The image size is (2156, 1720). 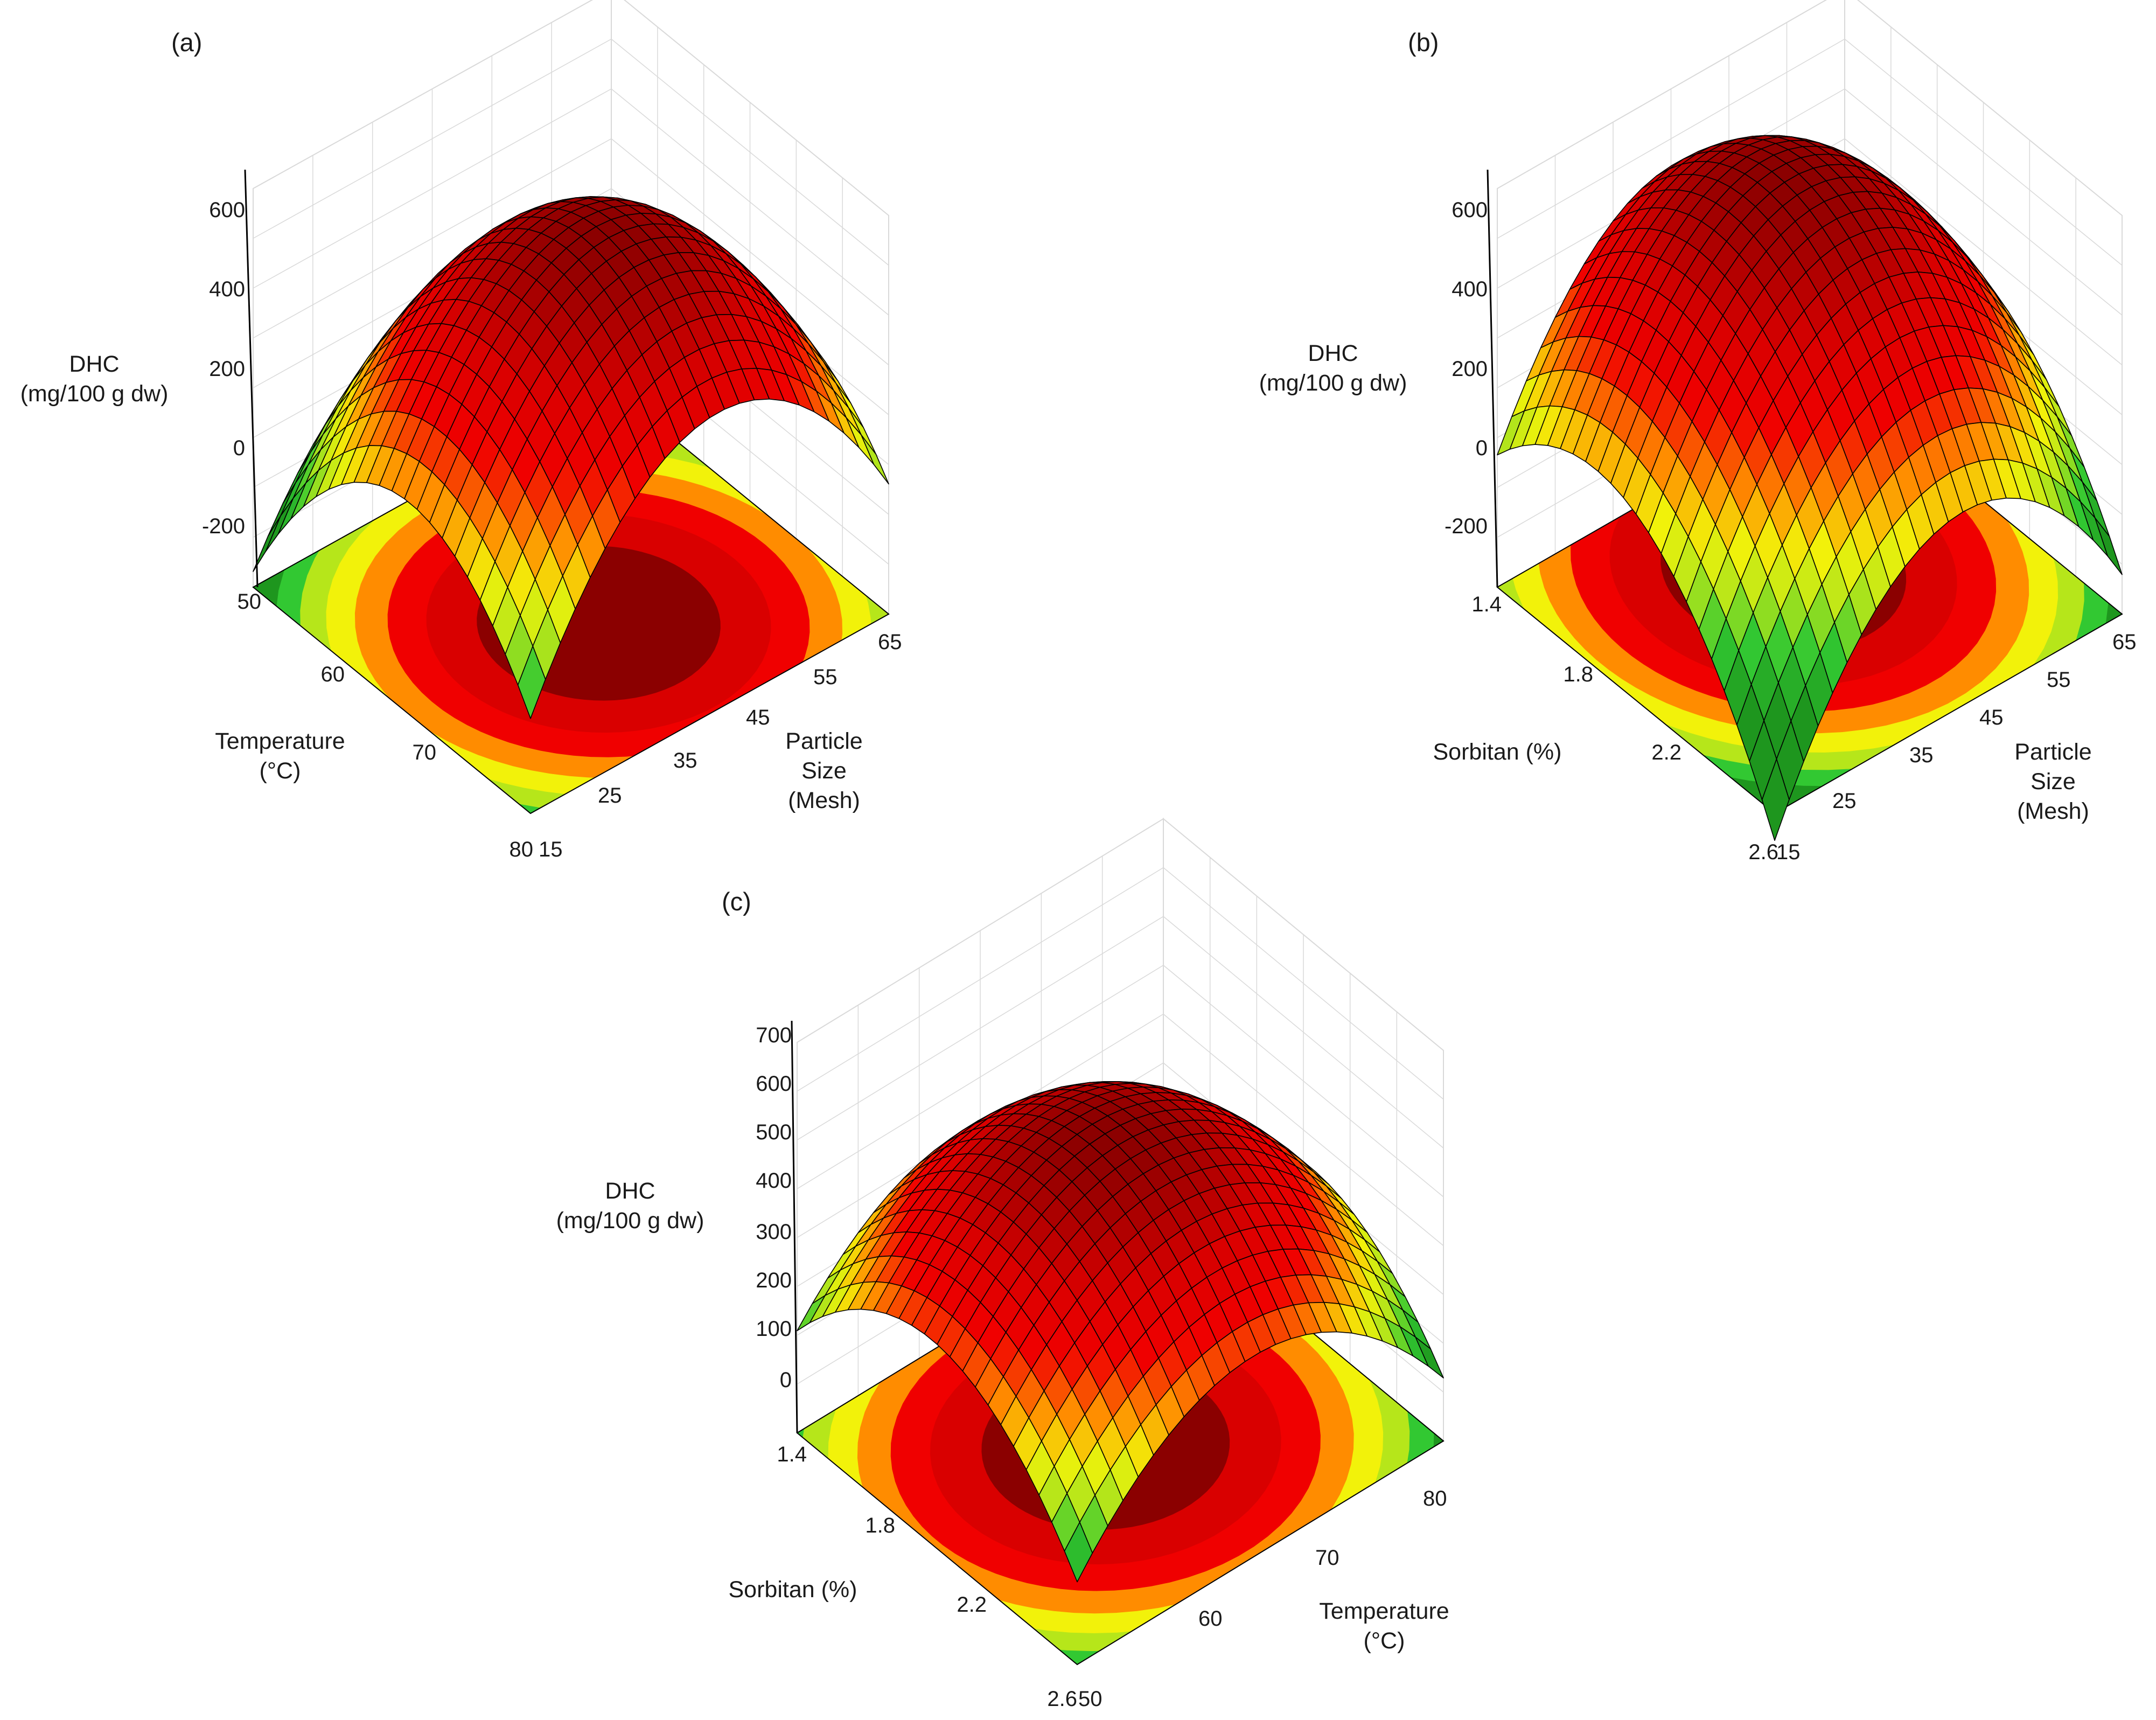 I want to click on panel-c-x-ticks: 50 60 70 80, so click(x=1262, y=1599).